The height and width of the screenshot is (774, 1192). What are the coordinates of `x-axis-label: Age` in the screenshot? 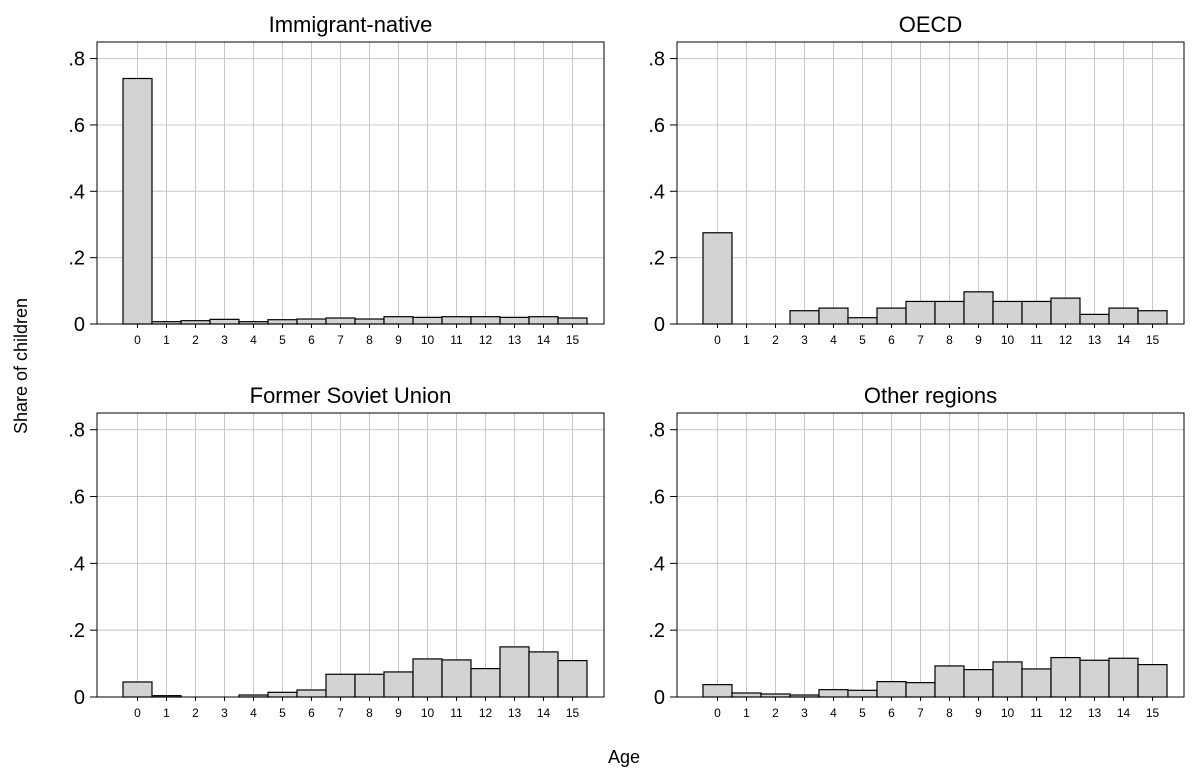 It's located at (624, 757).